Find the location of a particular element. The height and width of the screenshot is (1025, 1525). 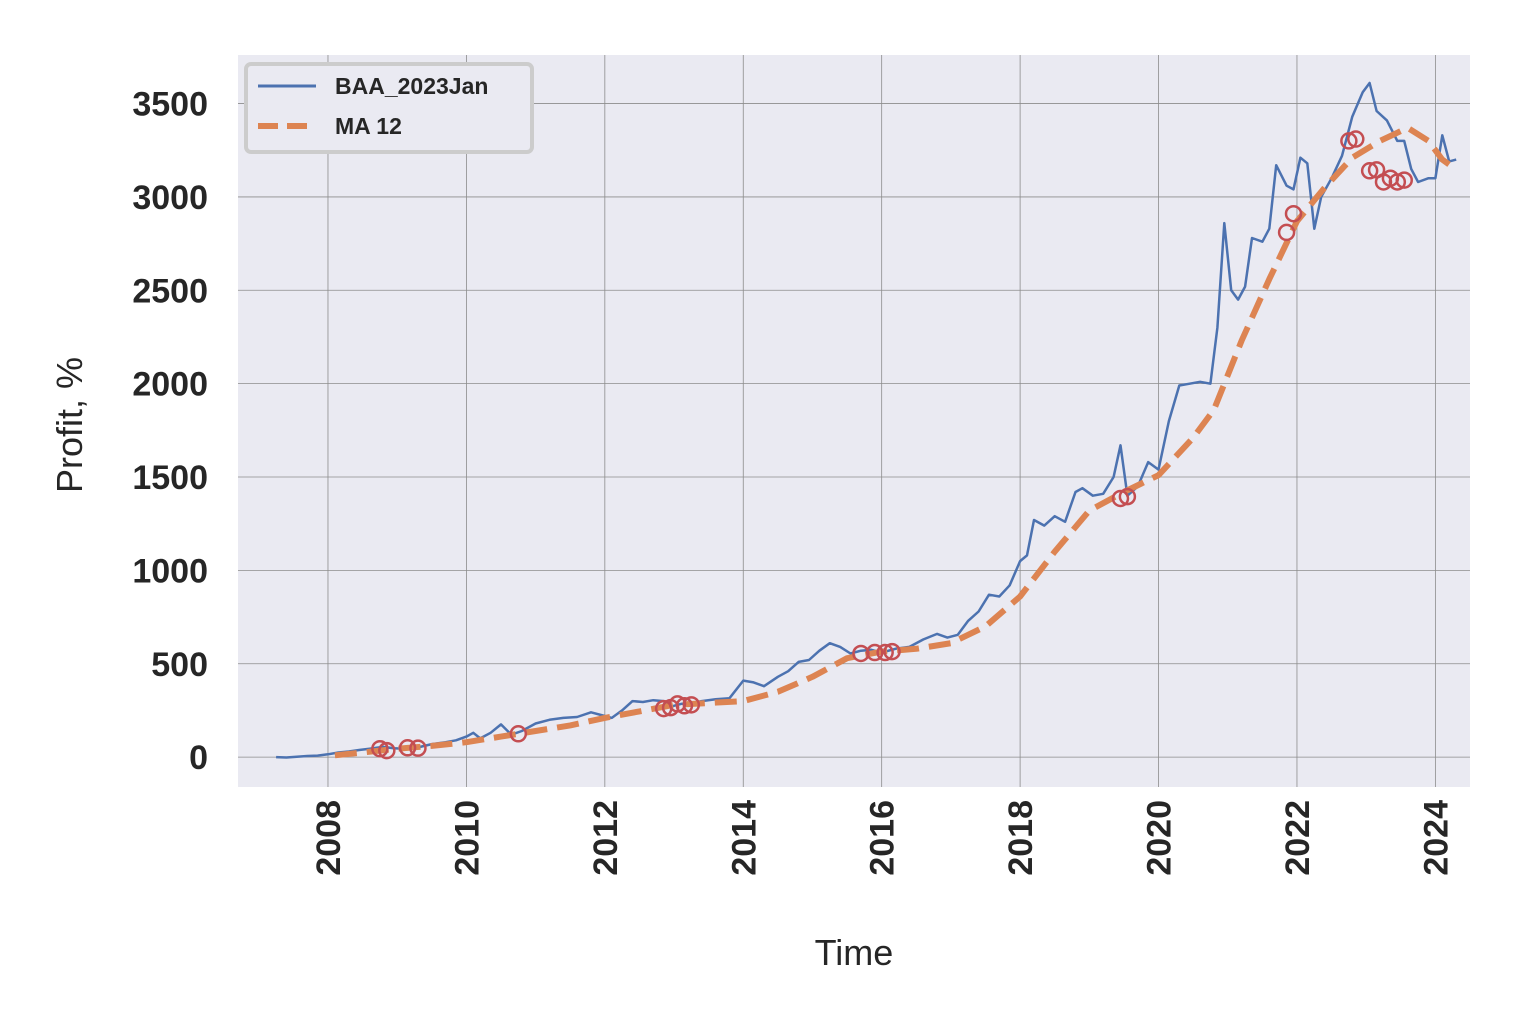

y-tick-label: 2000 is located at coordinates (170, 385).